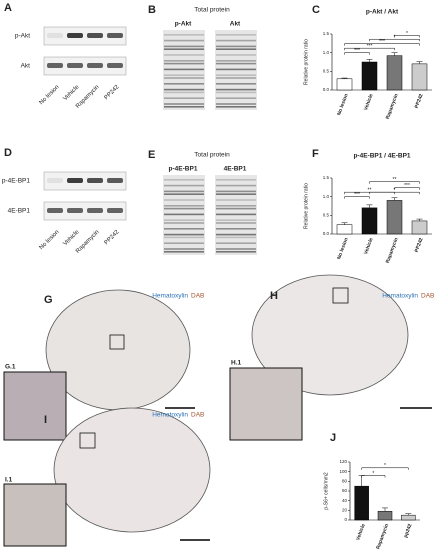 The height and width of the screenshot is (550, 442). What do you see at coordinates (236, 363) in the screenshot?
I see `inset-label: H.1` at bounding box center [236, 363].